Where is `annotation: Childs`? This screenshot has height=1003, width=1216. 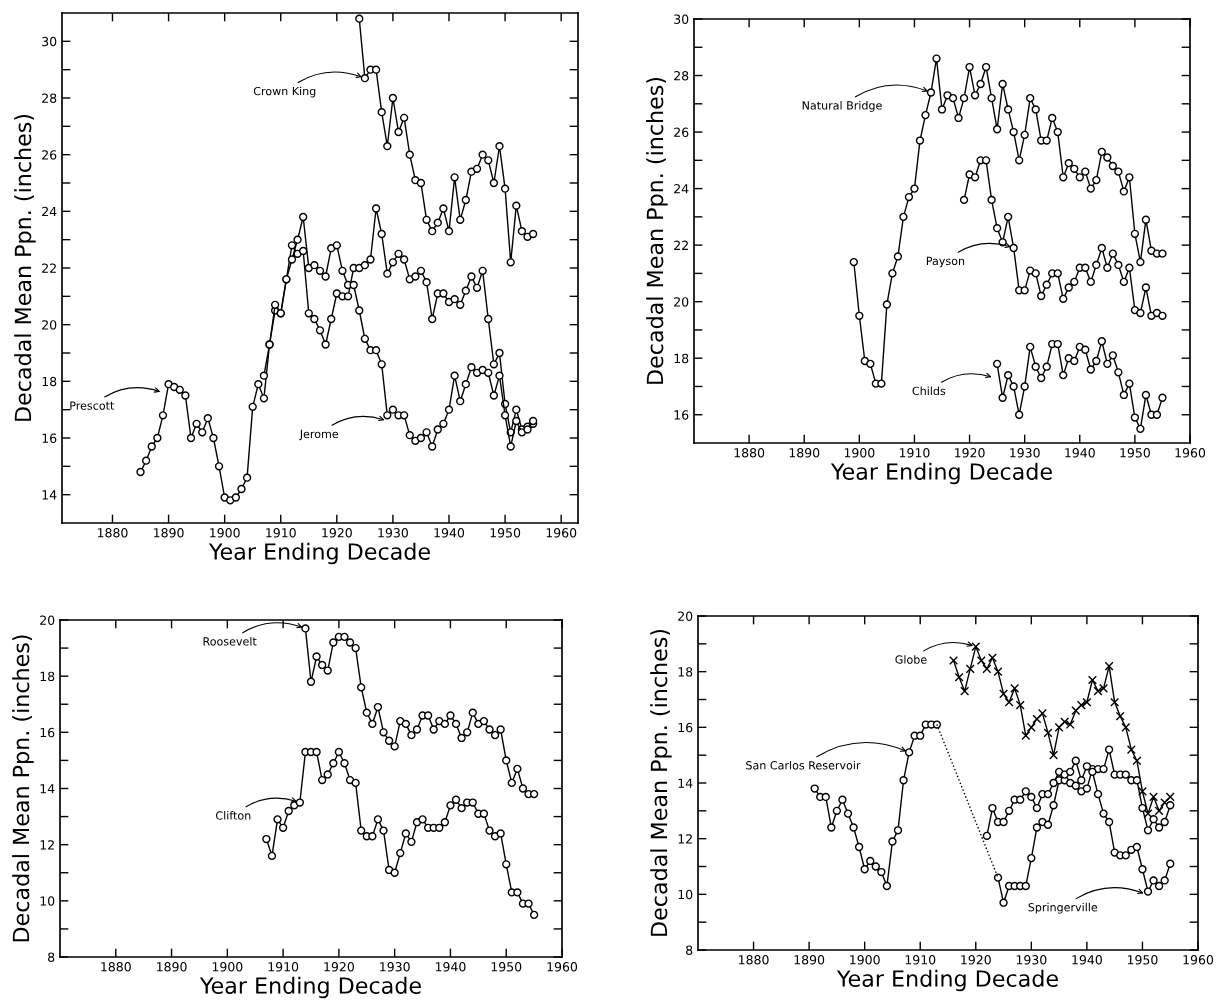
annotation: Childs is located at coordinates (929, 391).